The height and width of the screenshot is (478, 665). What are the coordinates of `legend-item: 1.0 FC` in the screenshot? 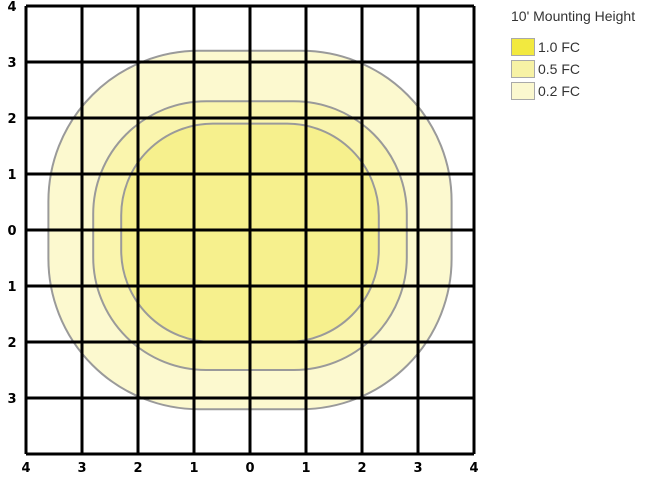 It's located at (573, 47).